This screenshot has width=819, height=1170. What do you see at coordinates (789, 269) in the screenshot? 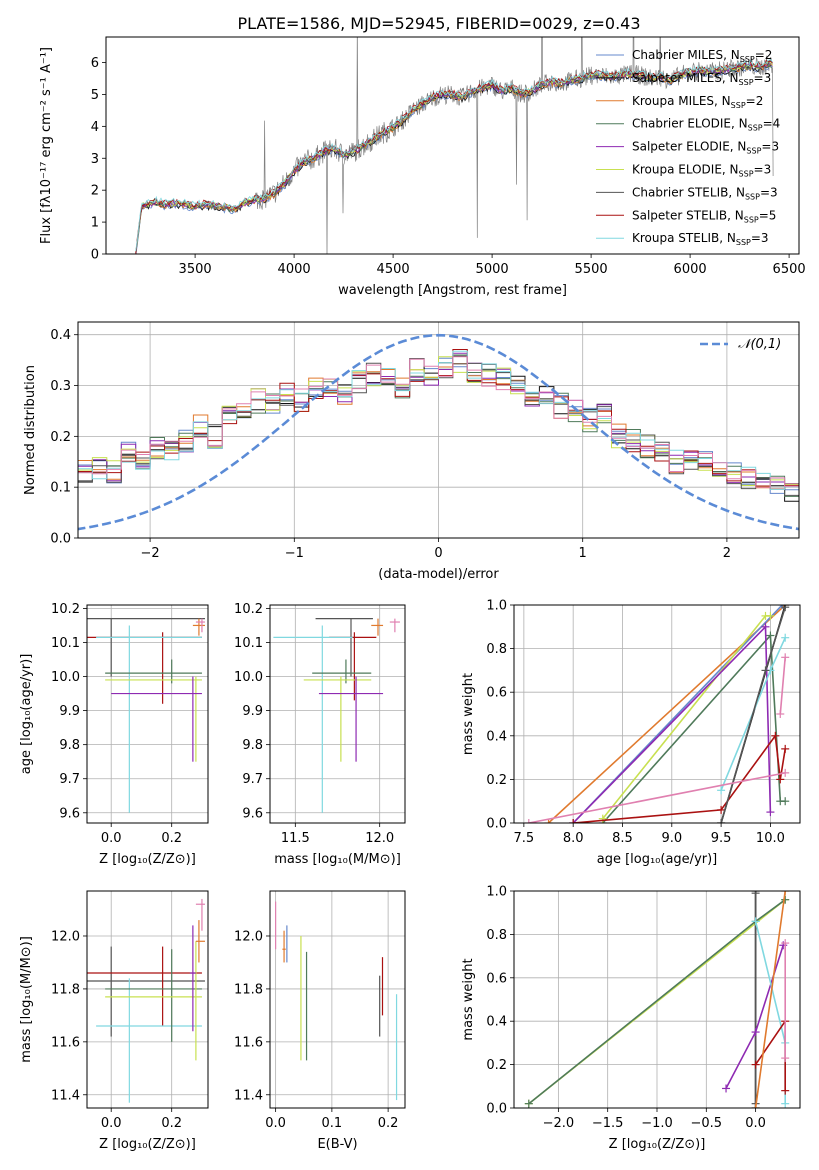
I see `x-tick-label: 6500` at bounding box center [789, 269].